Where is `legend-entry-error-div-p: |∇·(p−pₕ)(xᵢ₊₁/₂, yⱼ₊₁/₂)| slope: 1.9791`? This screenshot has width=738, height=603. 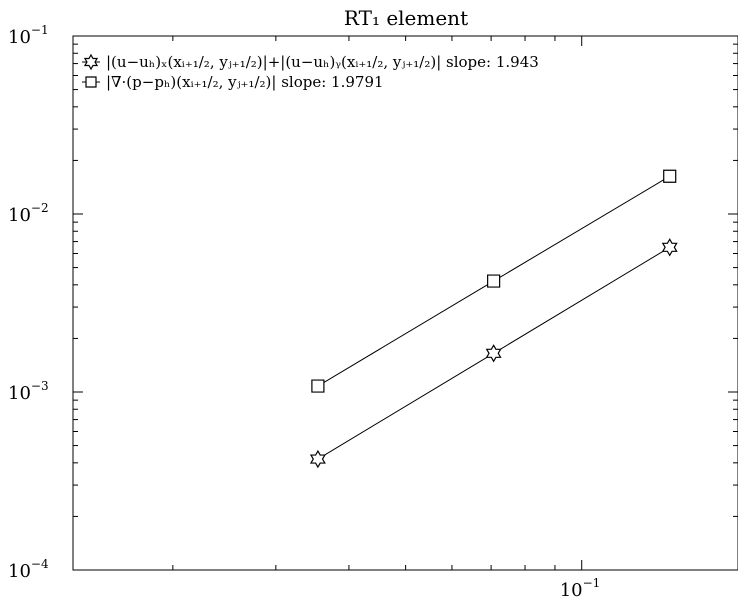 legend-entry-error-div-p: |∇·(p−pₕ)(xᵢ₊₁/₂, yⱼ₊₁/₂)| slope: 1.9791 is located at coordinates (245, 82).